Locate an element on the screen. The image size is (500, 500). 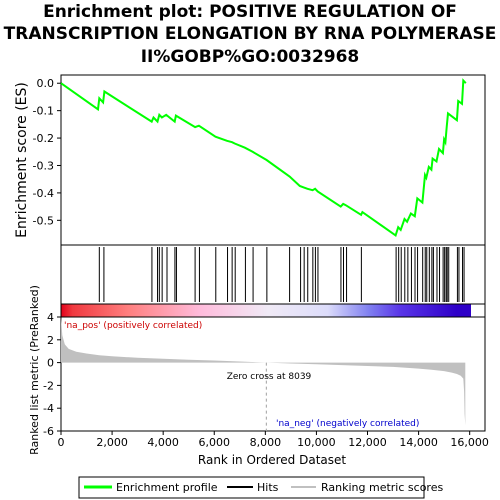
es-y-tick-label: -0.4 is located at coordinates (43, 193).